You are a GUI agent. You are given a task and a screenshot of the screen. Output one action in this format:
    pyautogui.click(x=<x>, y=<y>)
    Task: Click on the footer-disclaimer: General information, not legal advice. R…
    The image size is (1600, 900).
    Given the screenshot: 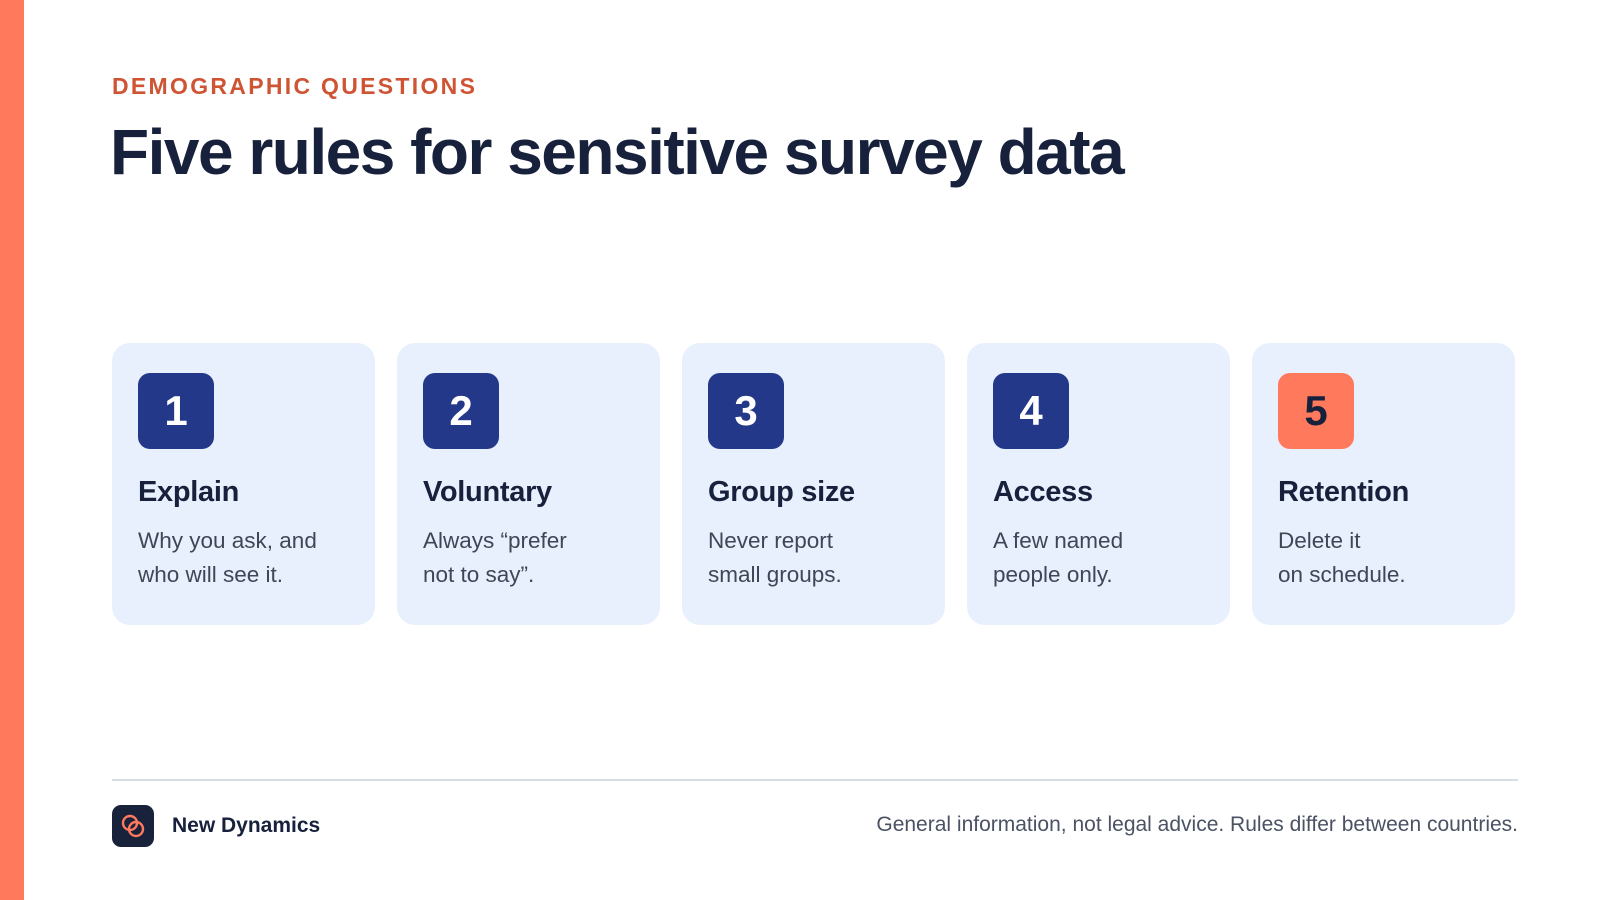 What is the action you would take?
    pyautogui.click(x=1197, y=824)
    